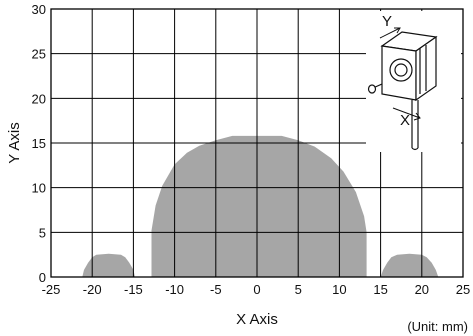 The image size is (473, 336). I want to click on x-tick-label: -15, so click(133, 289).